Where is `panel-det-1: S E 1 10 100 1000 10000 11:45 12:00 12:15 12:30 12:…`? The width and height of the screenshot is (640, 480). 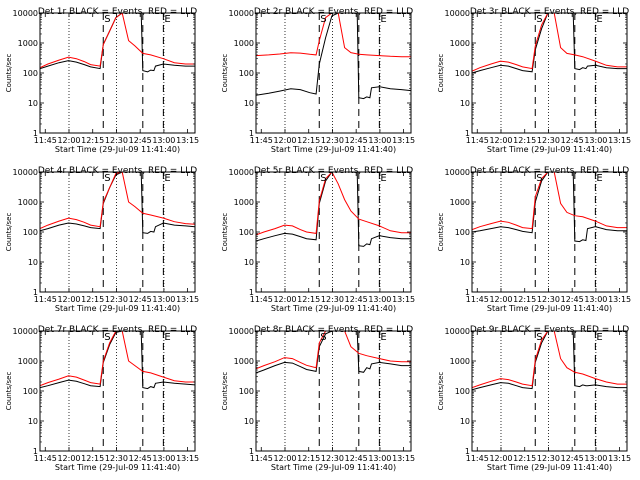 panel-det-1: S E 1 10 100 1000 10000 11:45 12:00 12:15 12:30 12:… is located at coordinates (102, 80).